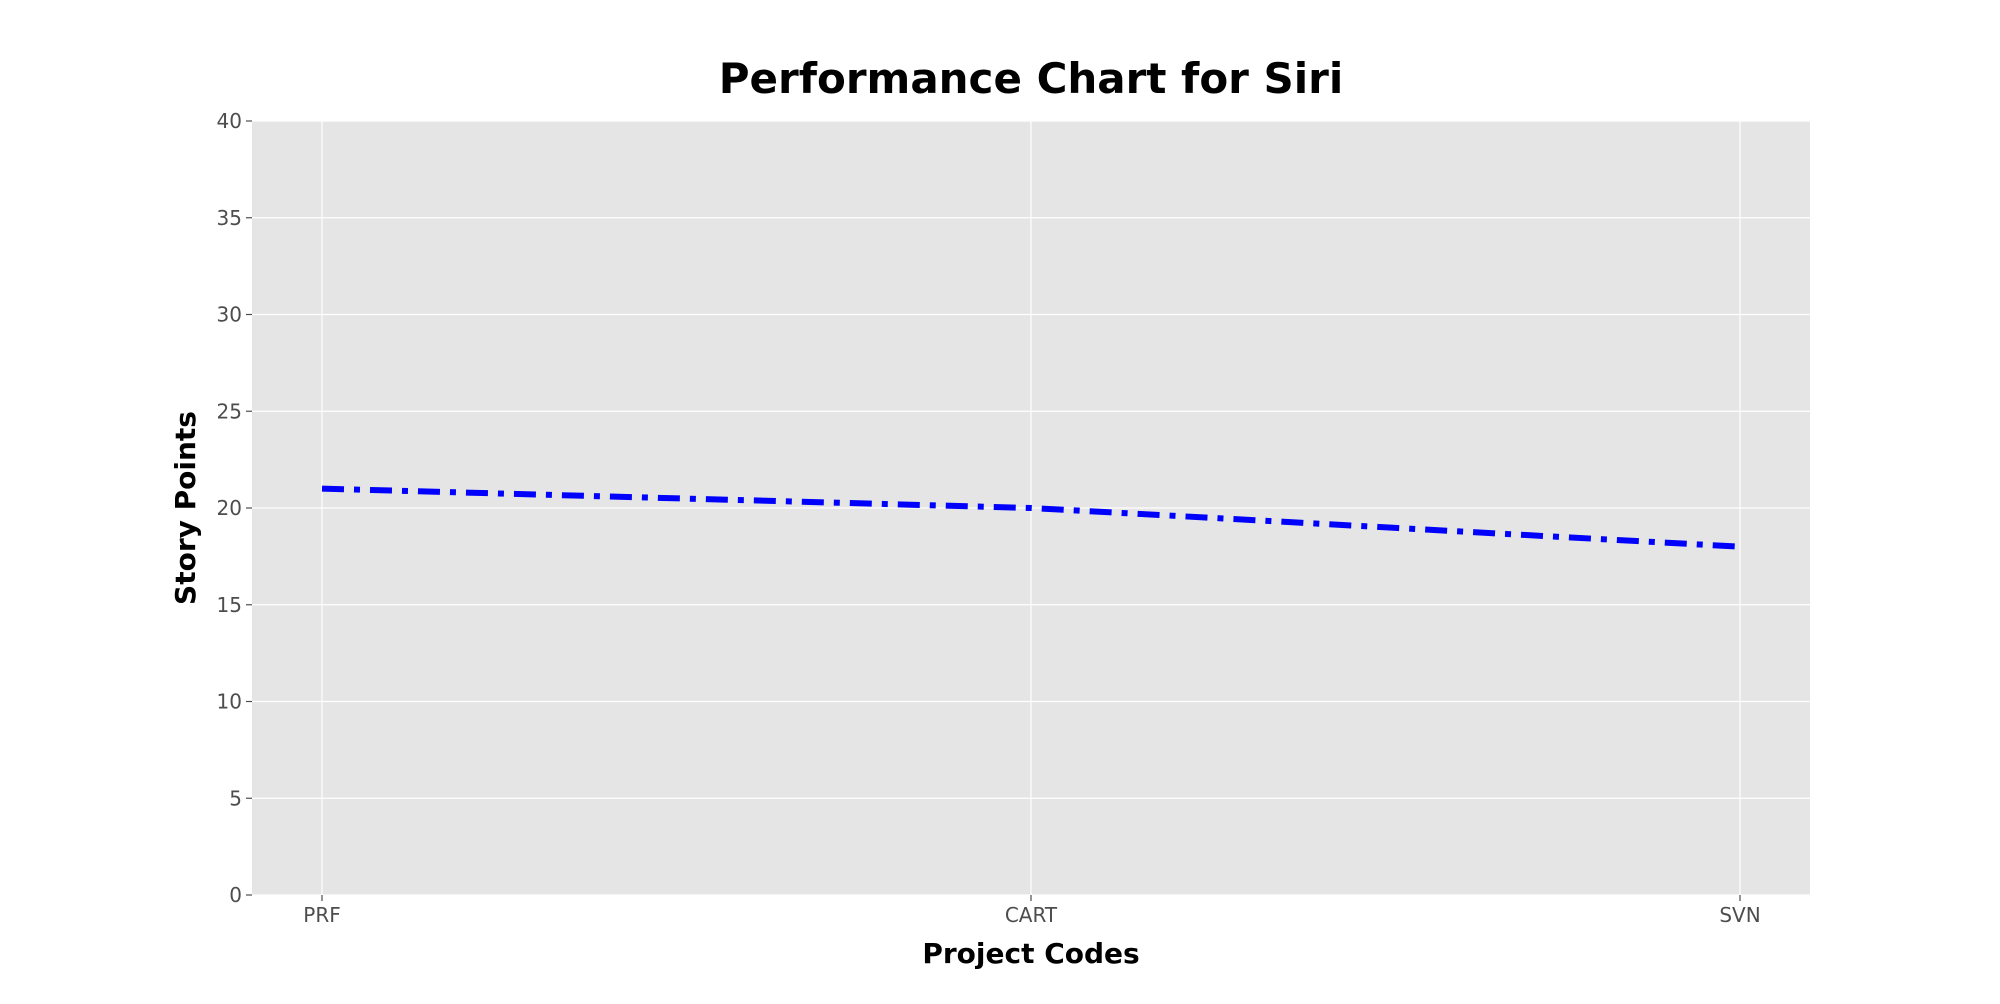 The image size is (2000, 1004). Describe the element at coordinates (229, 508) in the screenshot. I see `y-tick-label: 20` at that location.